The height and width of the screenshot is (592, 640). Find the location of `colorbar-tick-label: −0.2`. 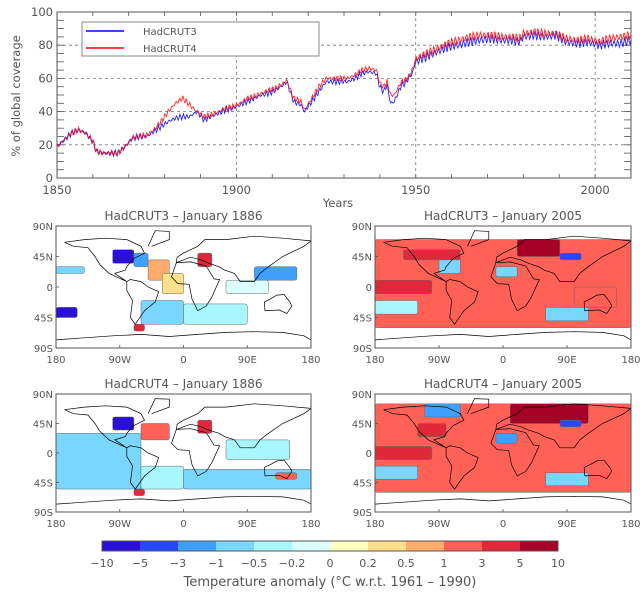

colorbar-tick-label: −0.2 is located at coordinates (292, 563).